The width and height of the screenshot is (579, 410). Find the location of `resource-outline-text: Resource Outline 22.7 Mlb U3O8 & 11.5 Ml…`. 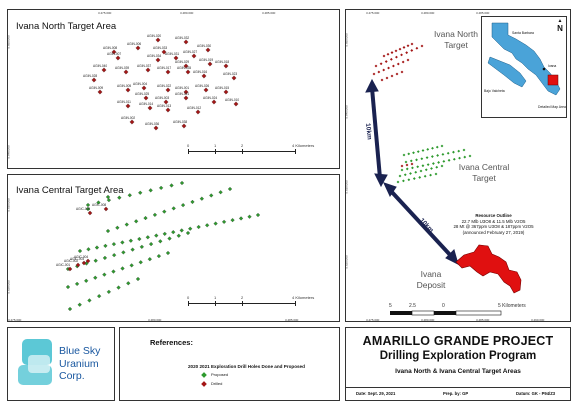

resource-outline-text: Resource Outline 22.7 Mlb U3O8 & 11.5 Ml… is located at coordinates (493, 224).